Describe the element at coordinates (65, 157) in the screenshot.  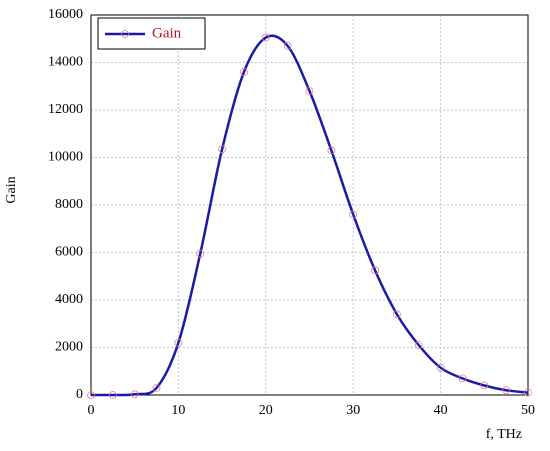
I see `y-tick-label: 10000` at that location.